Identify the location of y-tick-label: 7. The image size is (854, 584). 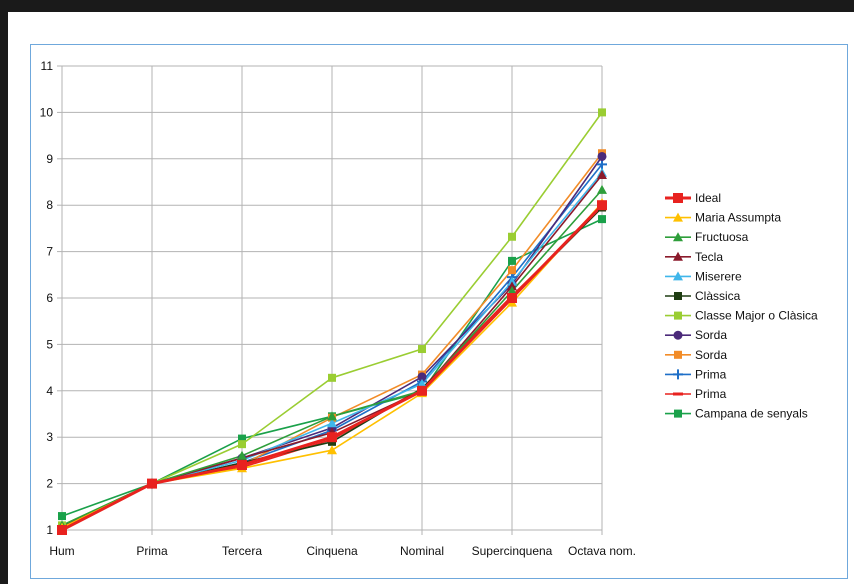
(49, 252).